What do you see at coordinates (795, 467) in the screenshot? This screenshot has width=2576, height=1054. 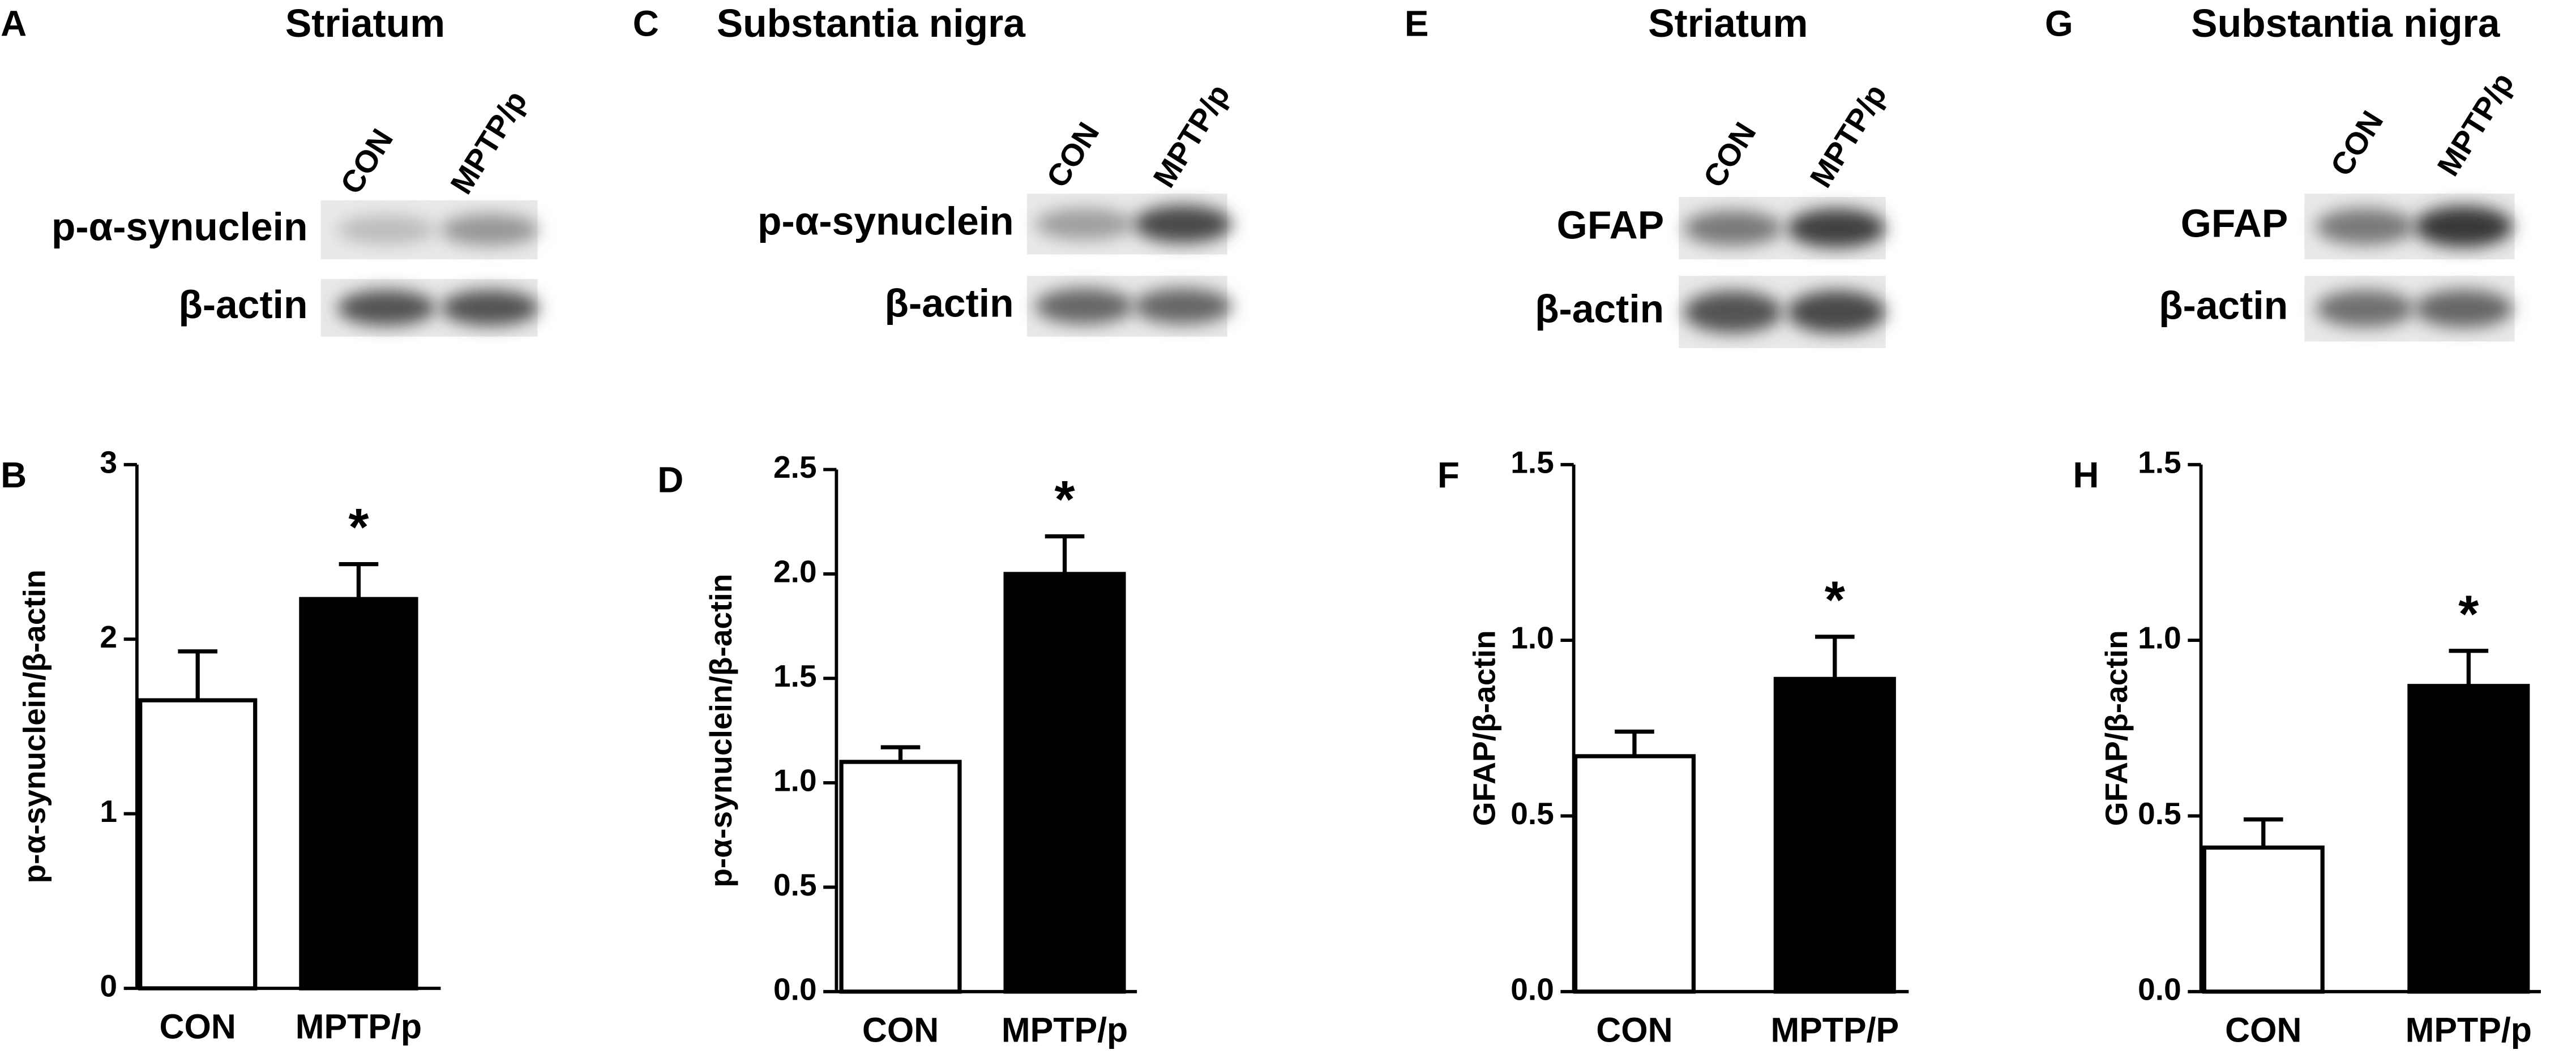 I see `y-tick-label: 2.5` at bounding box center [795, 467].